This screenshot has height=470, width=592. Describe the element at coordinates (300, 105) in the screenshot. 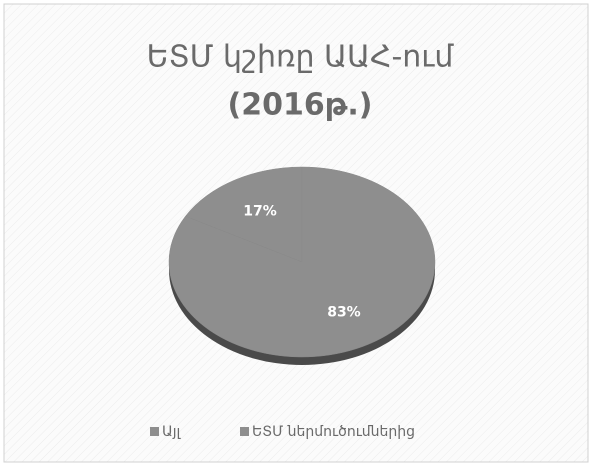

I see `chart-title: (2016թ.)` at that location.